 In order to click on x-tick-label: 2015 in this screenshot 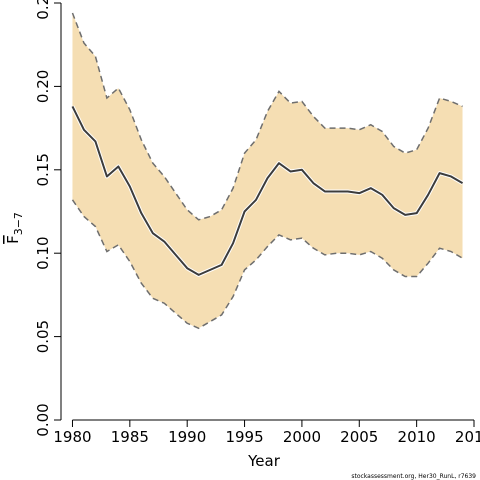, I will do `click(467, 437)`.